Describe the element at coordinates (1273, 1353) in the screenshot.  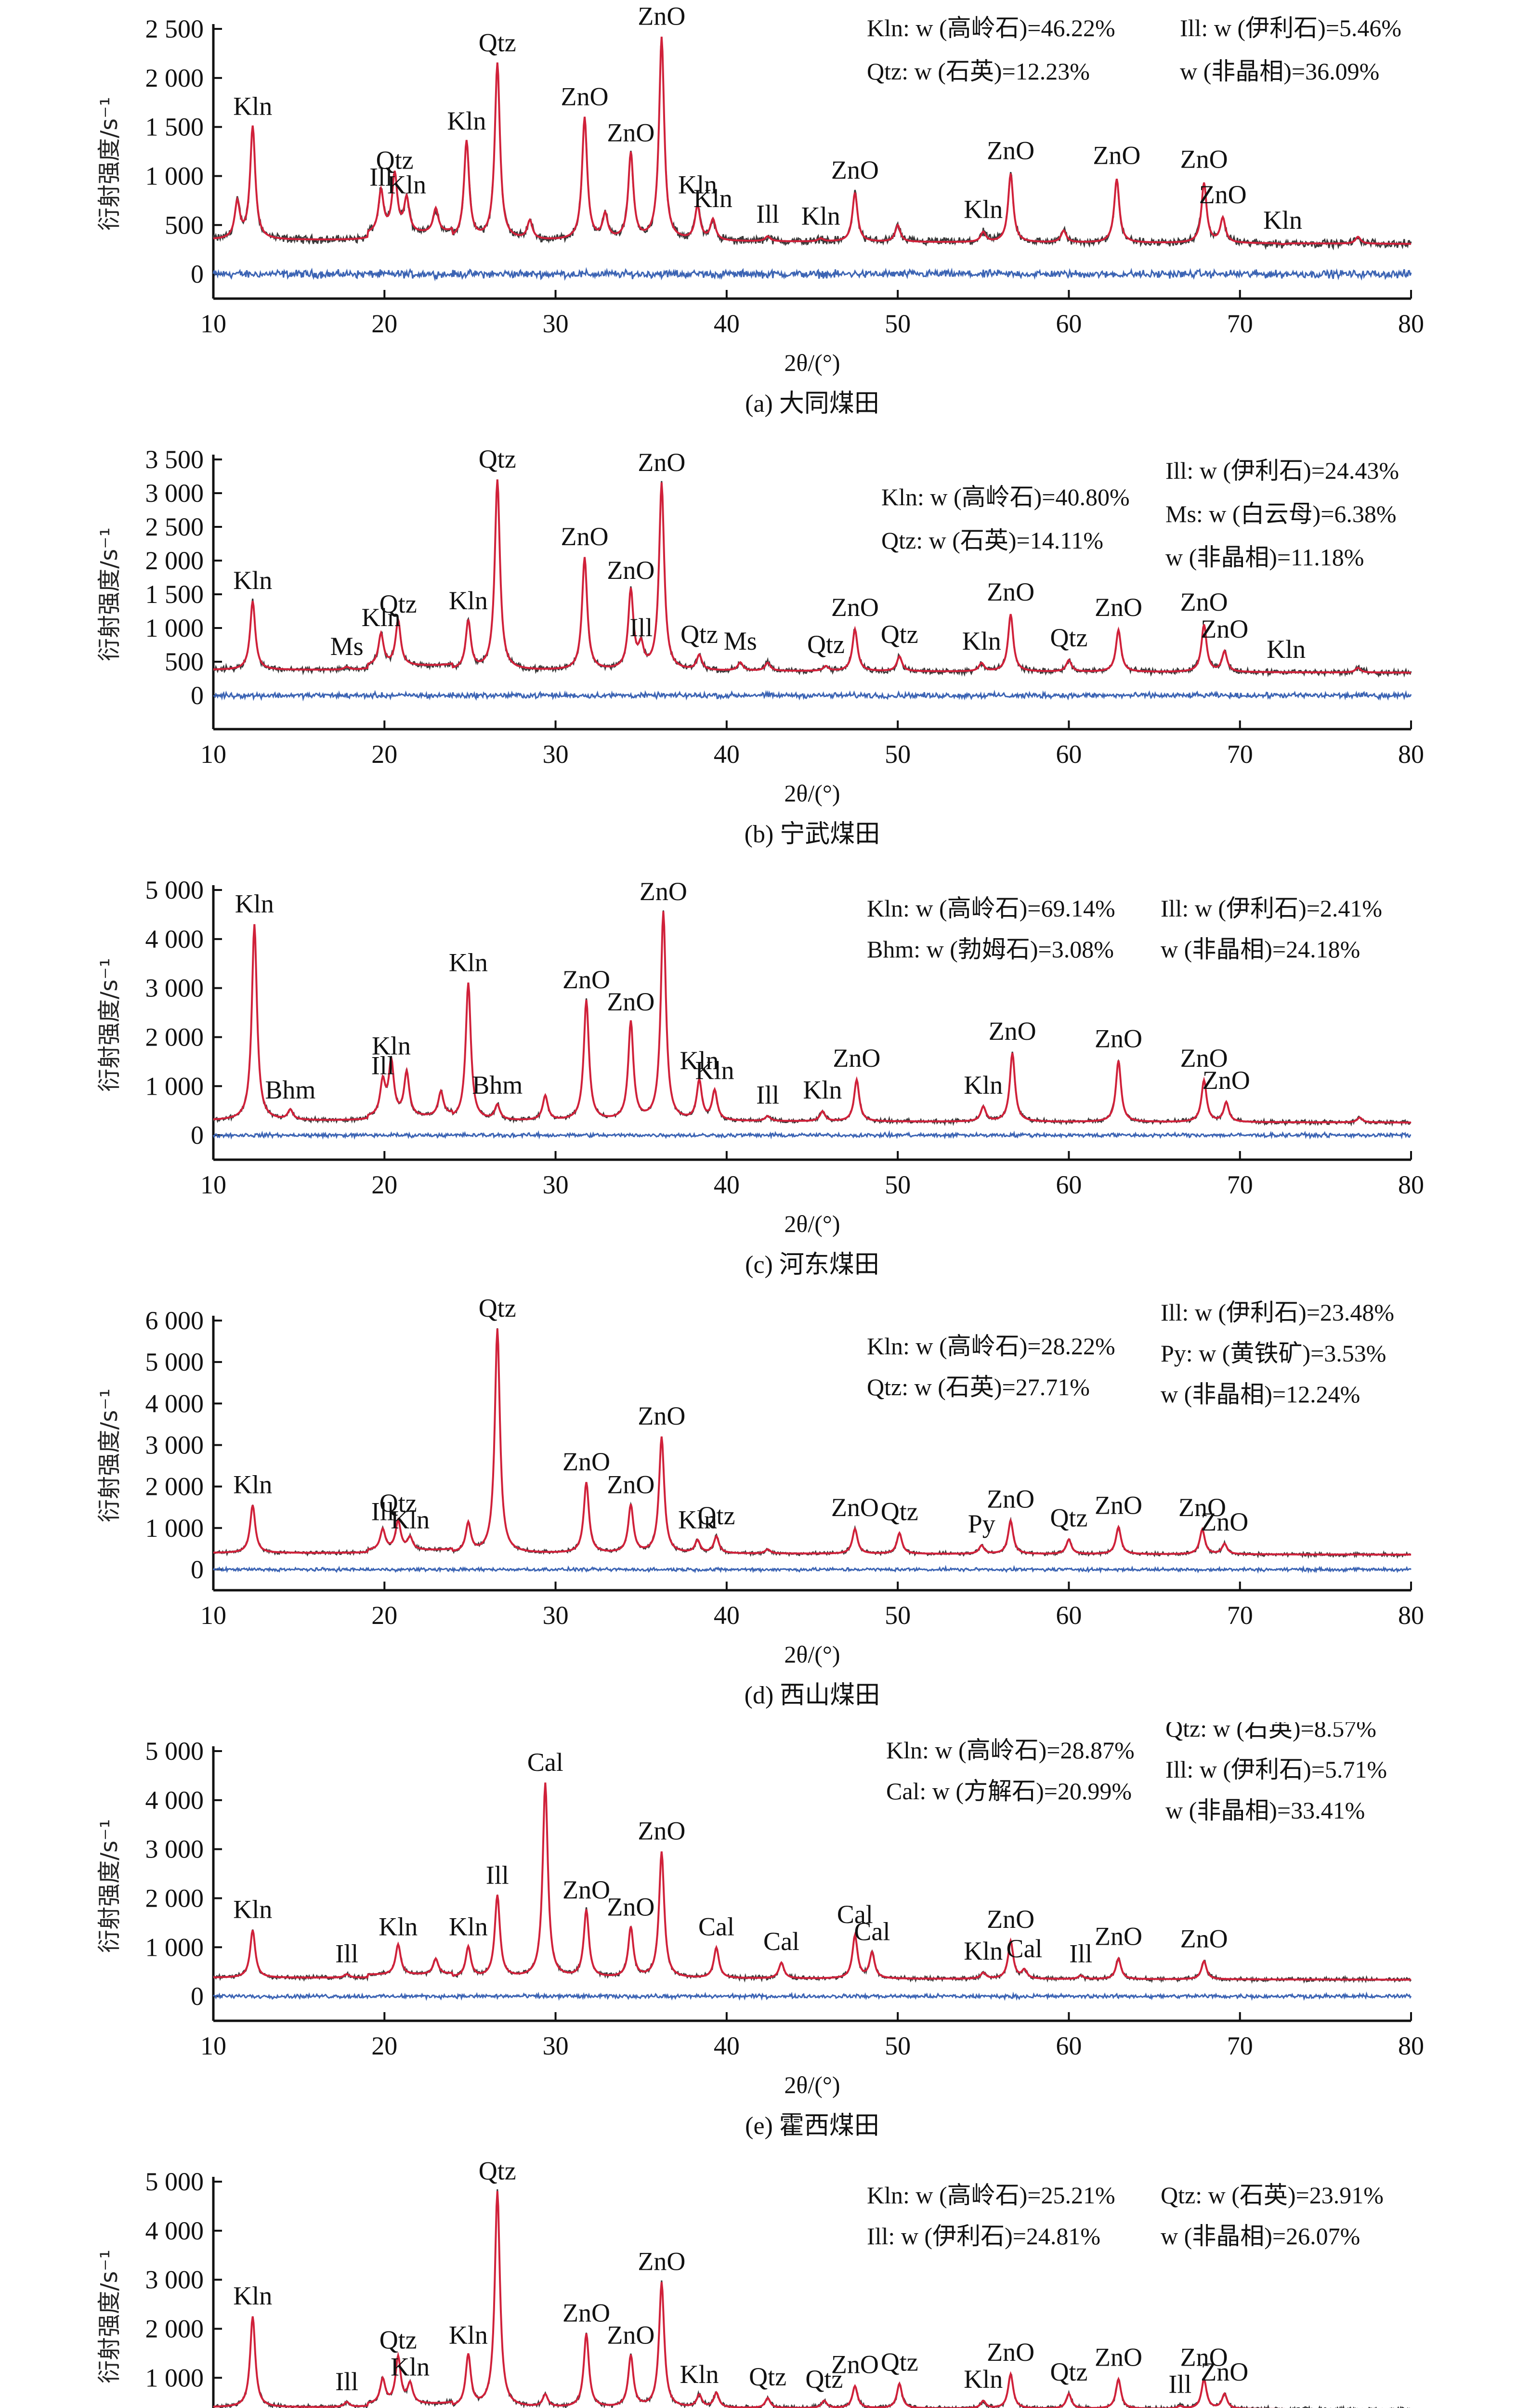
I see `phase-content-legend: Py: w (黄铁矿)=3.53%` at that location.